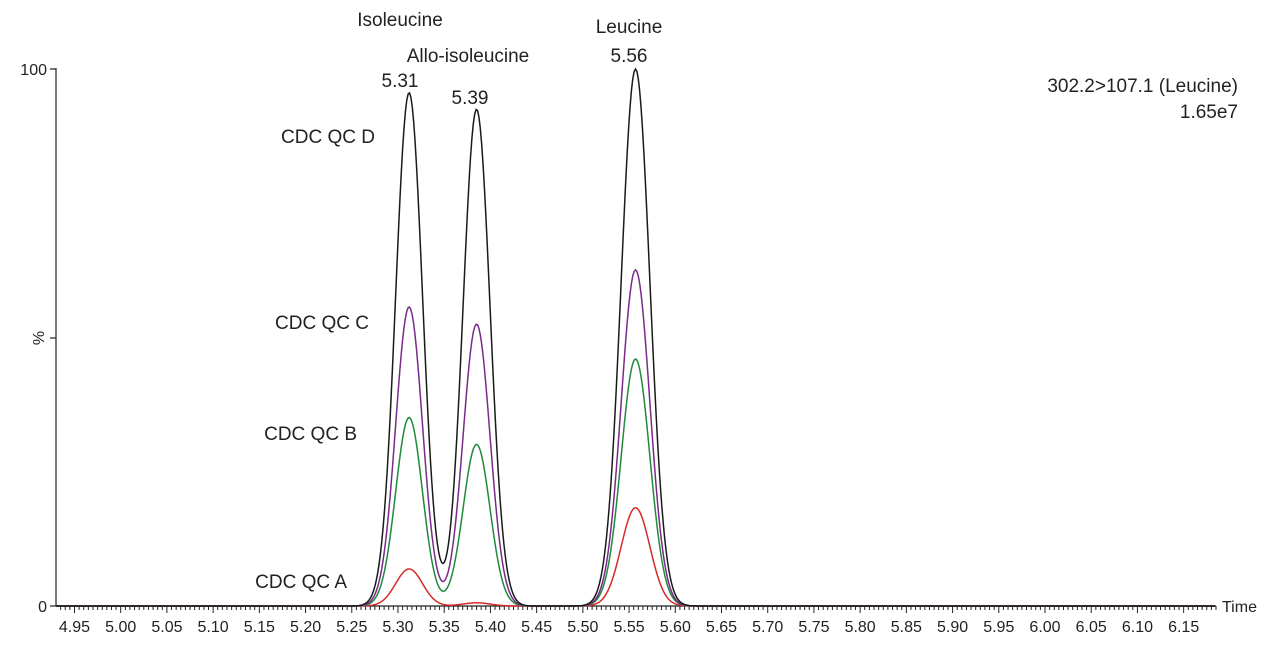  Describe the element at coordinates (397, 627) in the screenshot. I see `x-tick-label: 5.30` at that location.